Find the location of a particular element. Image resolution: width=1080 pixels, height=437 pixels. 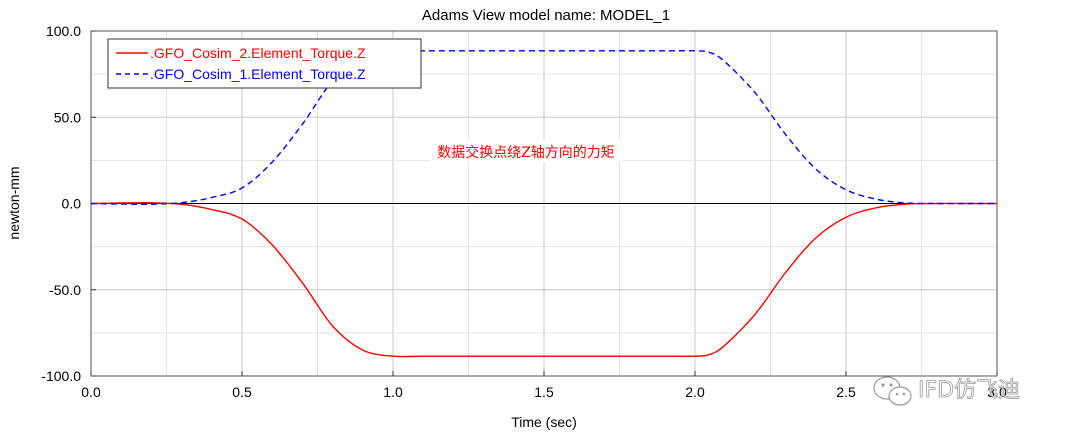

x-tick-label: 1.0 is located at coordinates (393, 392).